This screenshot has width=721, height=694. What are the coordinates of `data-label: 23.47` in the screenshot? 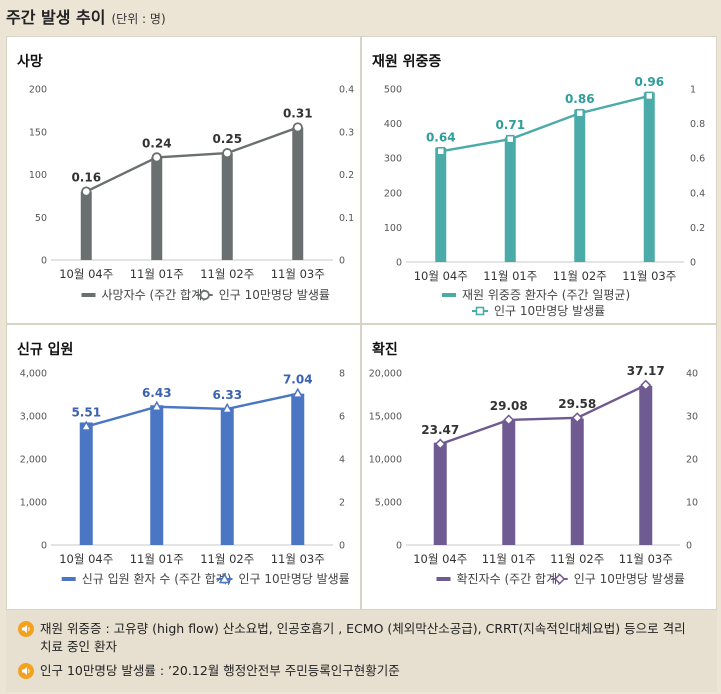 It's located at (440, 430).